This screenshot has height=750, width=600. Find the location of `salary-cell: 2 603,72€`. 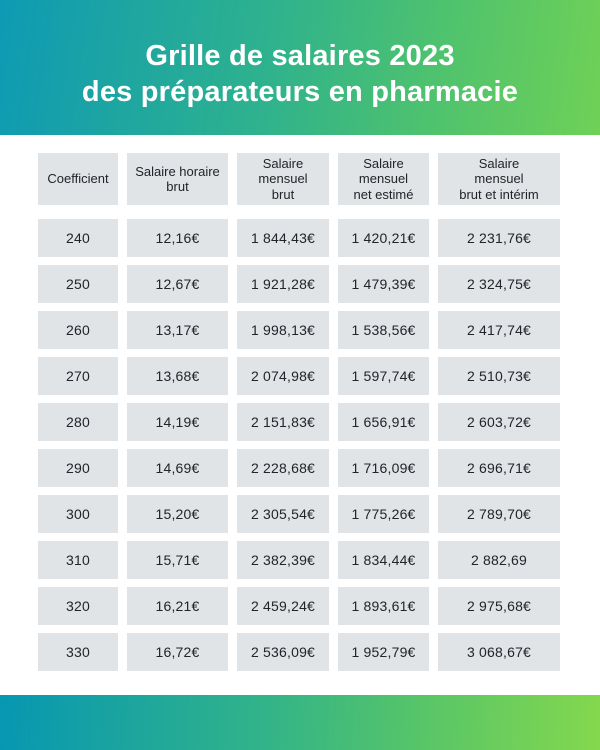

salary-cell: 2 603,72€ is located at coordinates (499, 422).